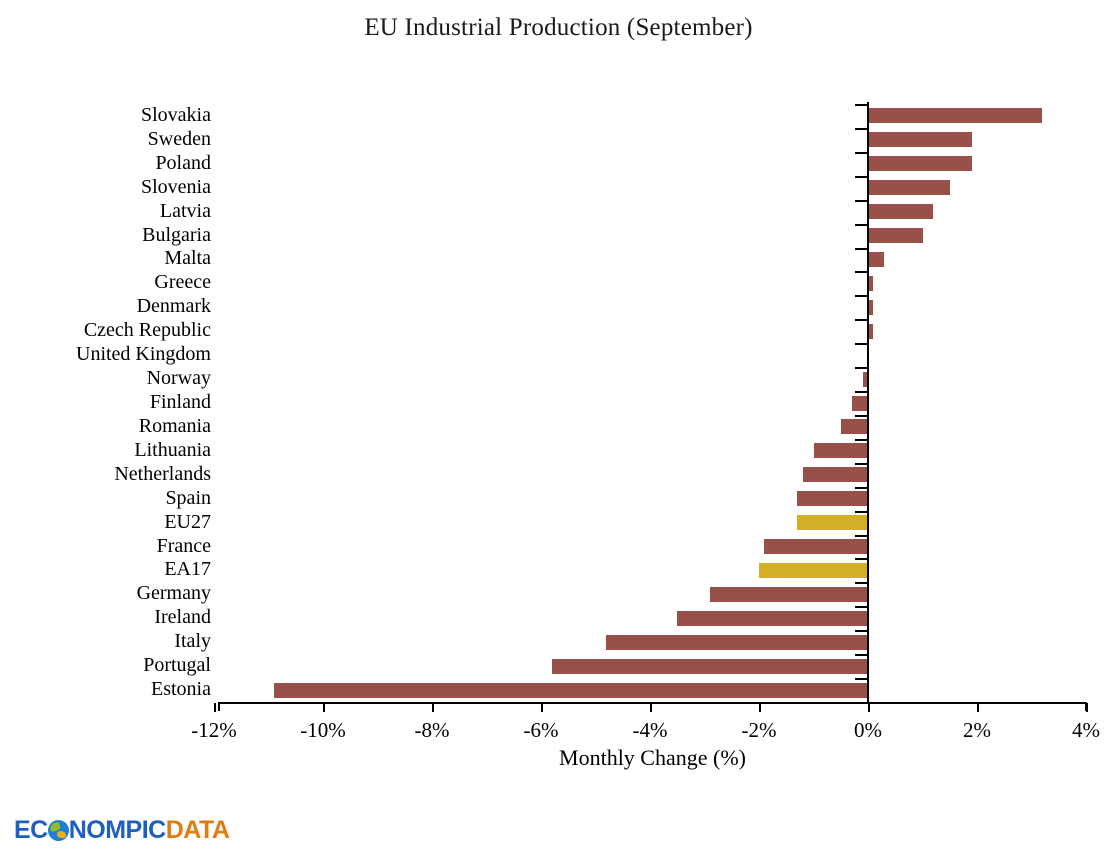 The width and height of the screenshot is (1117, 849). What do you see at coordinates (187, 569) in the screenshot?
I see `y-axis-label: EA17` at bounding box center [187, 569].